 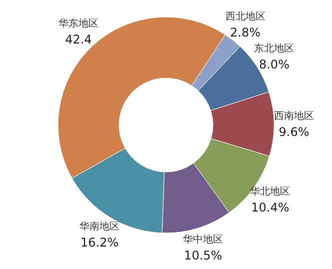 I want to click on slice-label: 华南地区, so click(x=100, y=226).